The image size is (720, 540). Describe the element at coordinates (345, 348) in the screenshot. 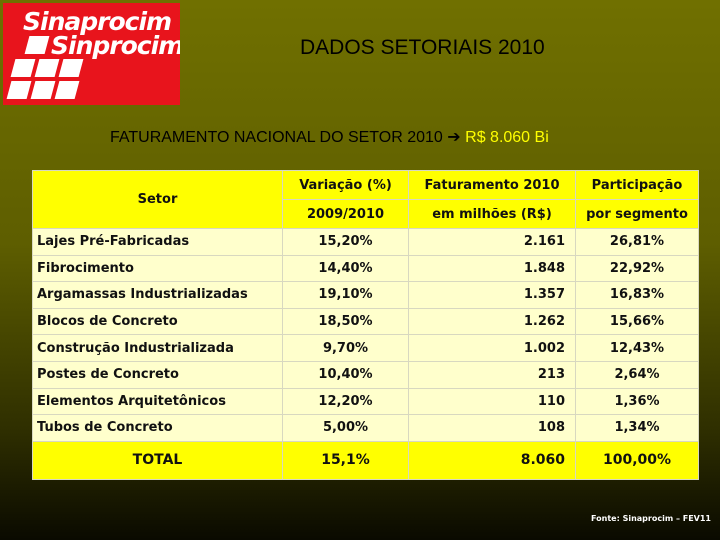

I see `table-cell: 9,70%` at that location.